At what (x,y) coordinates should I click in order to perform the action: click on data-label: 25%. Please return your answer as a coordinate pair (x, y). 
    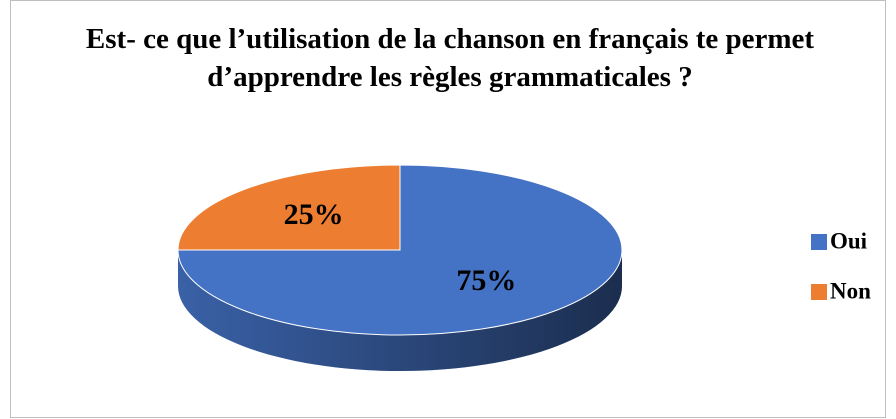
    Looking at the image, I should click on (314, 214).